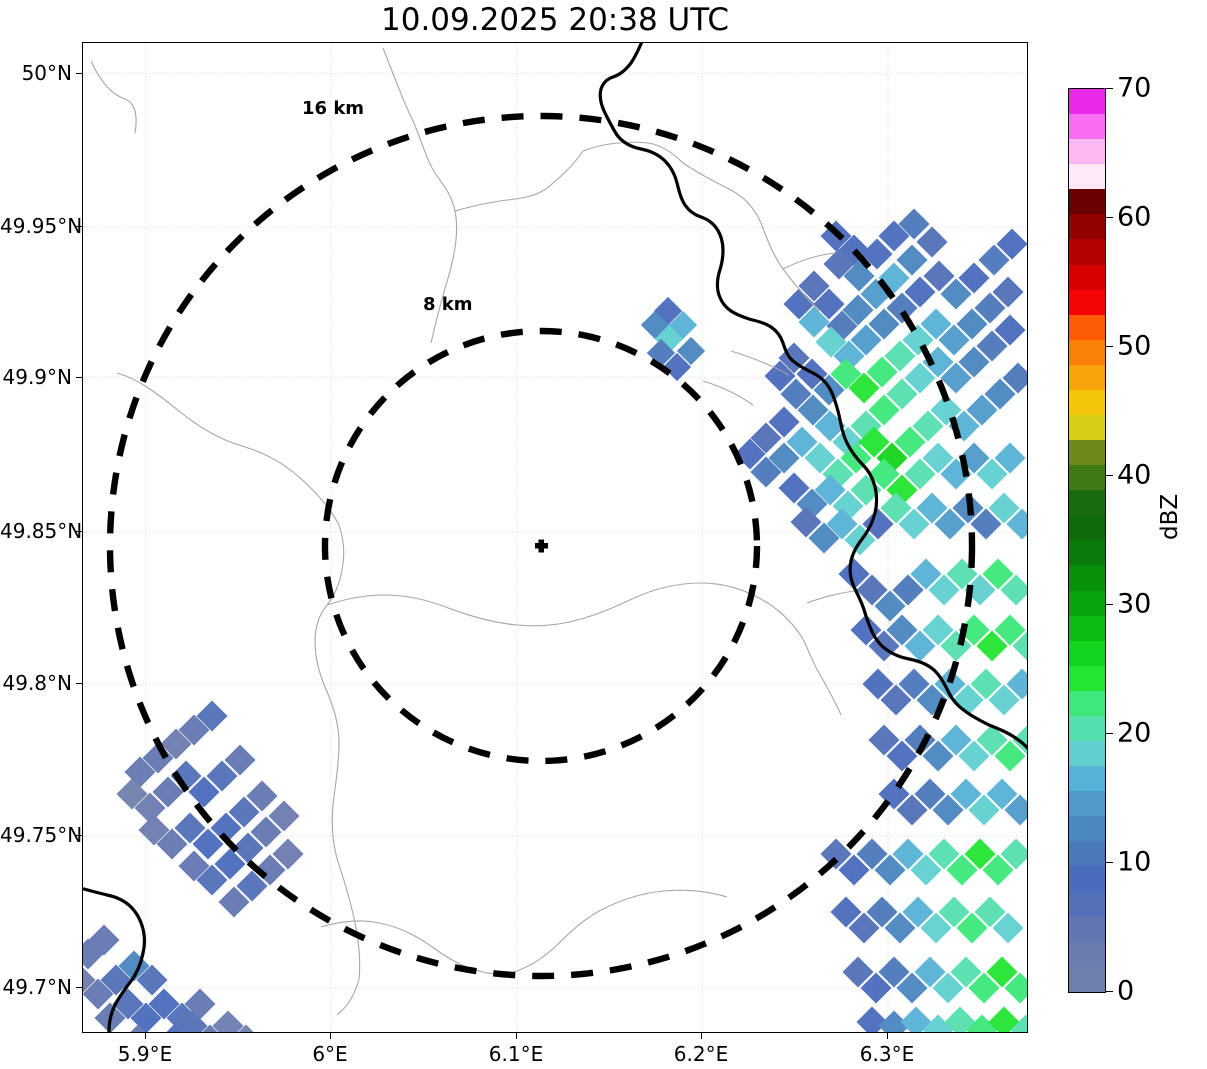 The width and height of the screenshot is (1207, 1069). Describe the element at coordinates (1170, 516) in the screenshot. I see `colorbar-axis-label: dBZ` at that location.